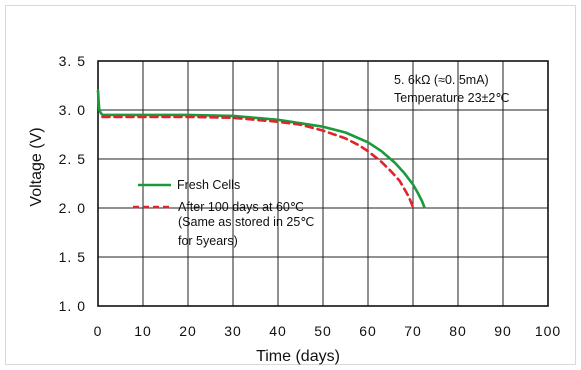 Image resolution: width=581 pixels, height=370 pixels. Describe the element at coordinates (451, 89) in the screenshot. I see `annotation-box: 5. 6kΩ (≈0. 5mA) Temperature 23±2℃` at that location.